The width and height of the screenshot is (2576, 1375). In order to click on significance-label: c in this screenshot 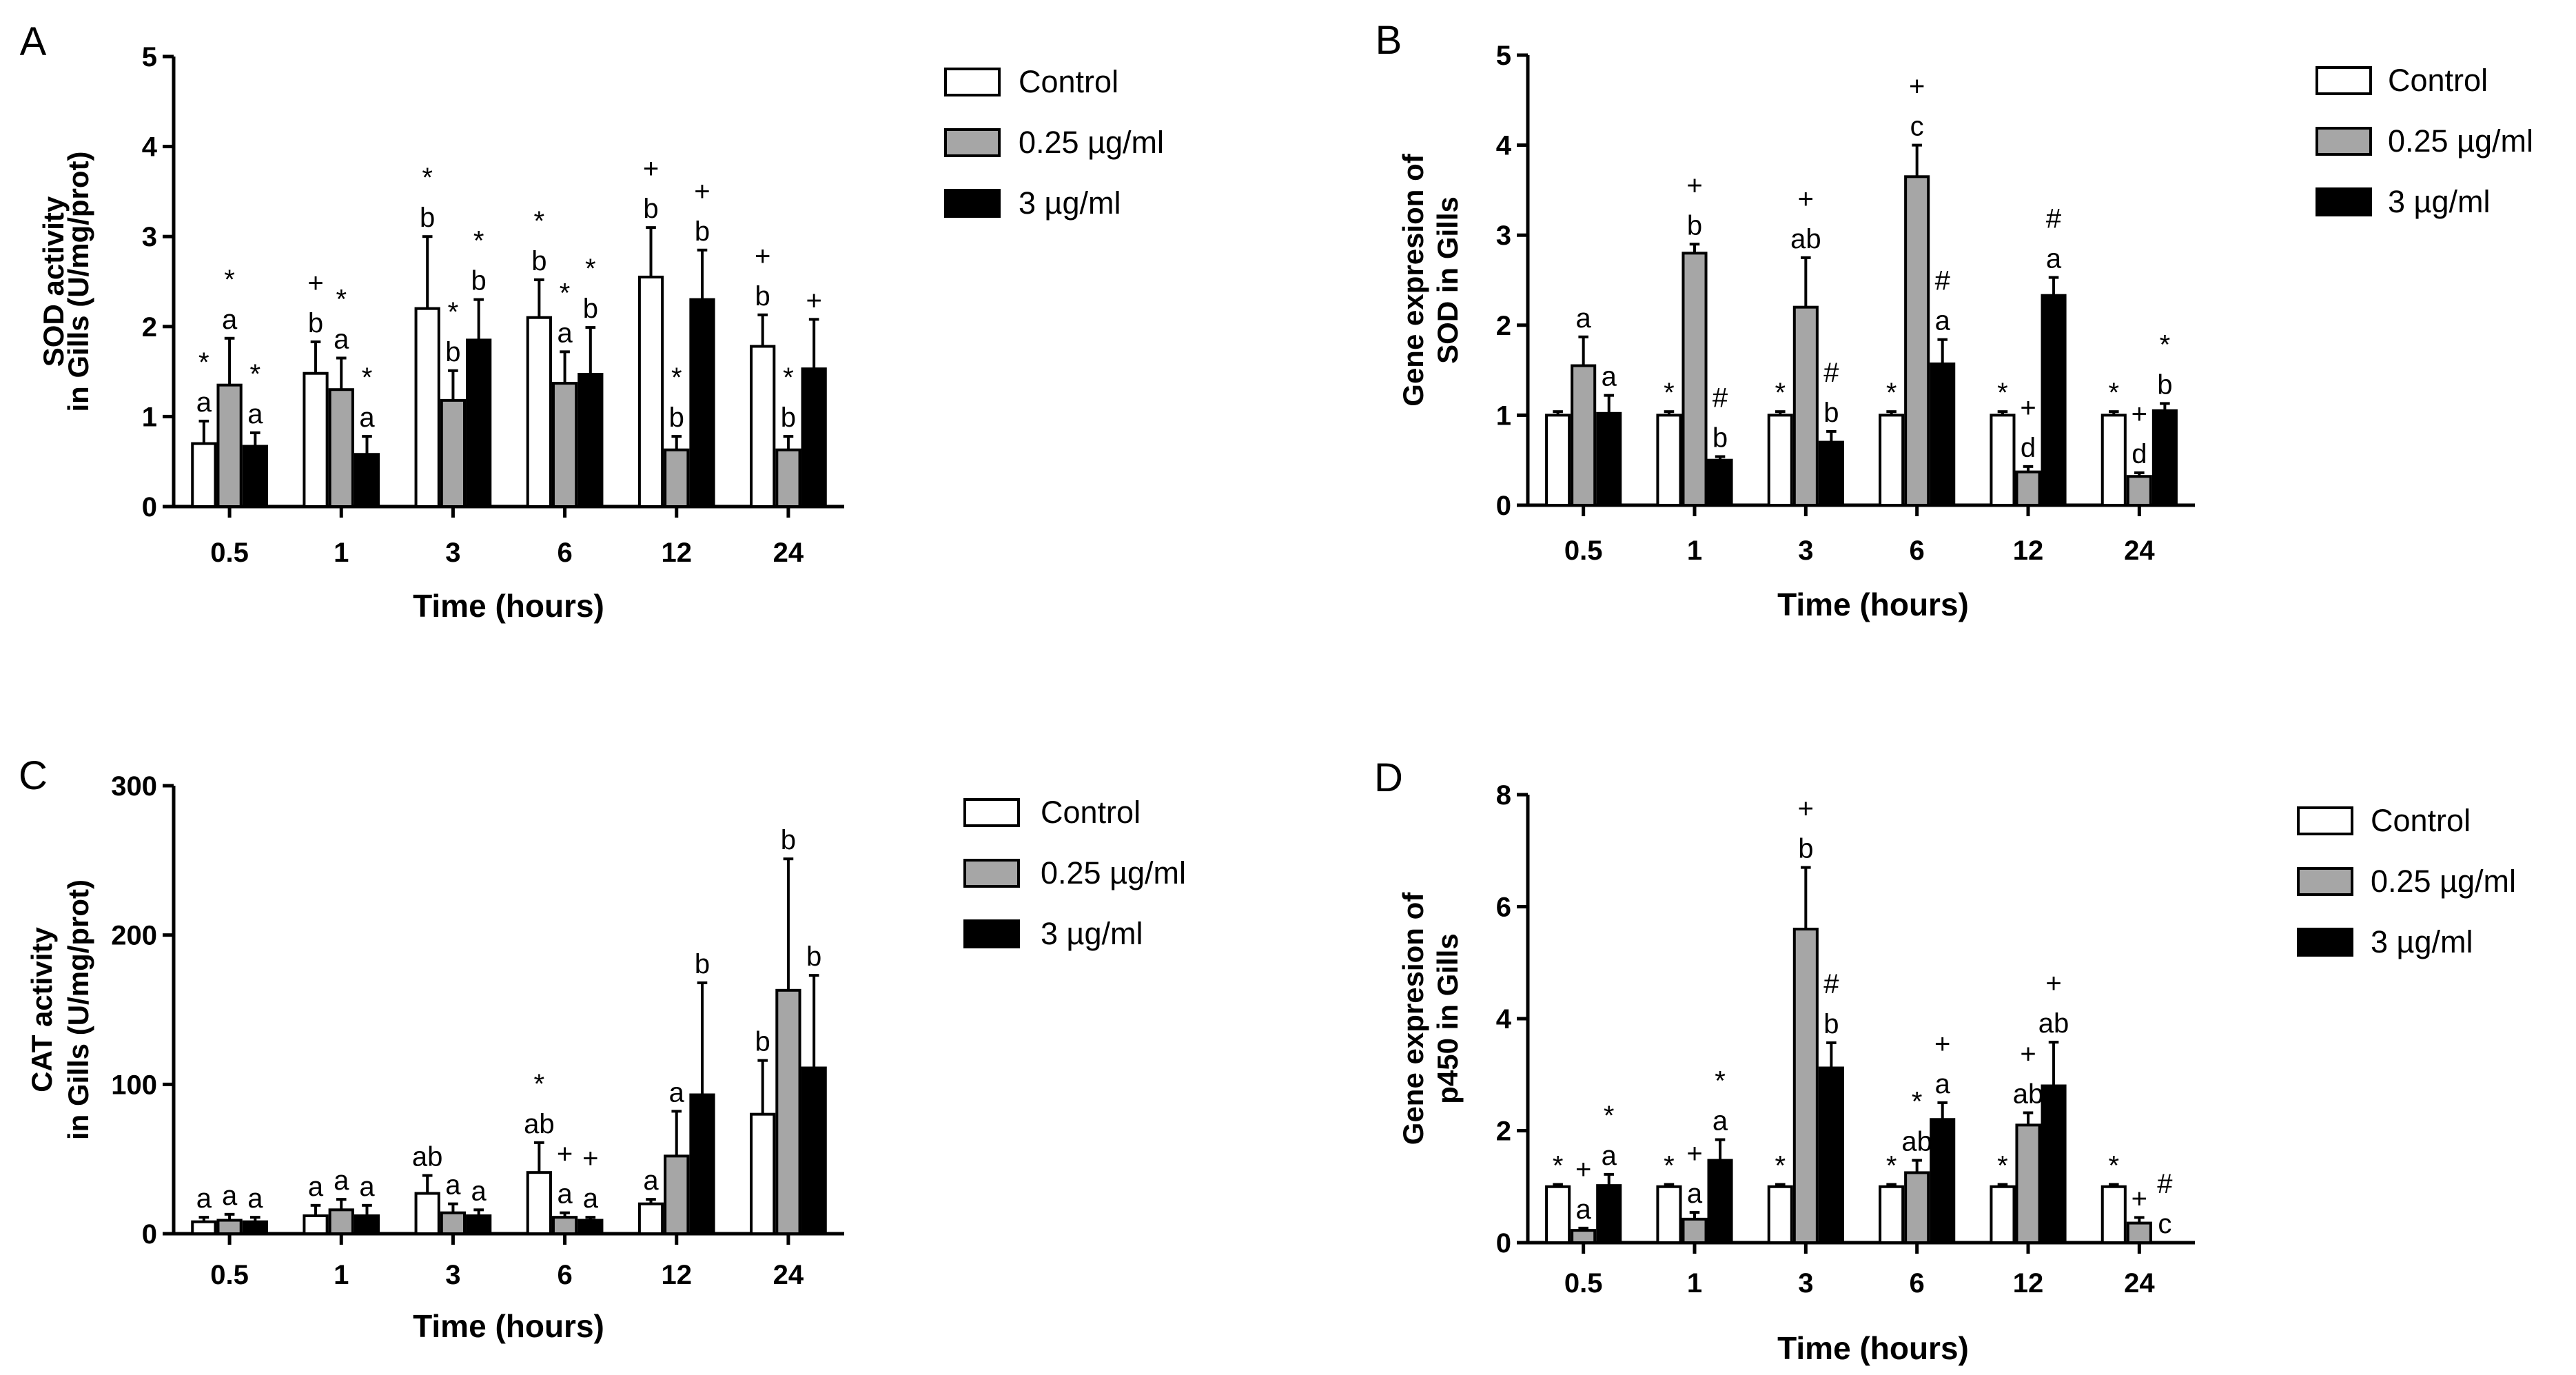, I will do `click(2164, 1224)`.